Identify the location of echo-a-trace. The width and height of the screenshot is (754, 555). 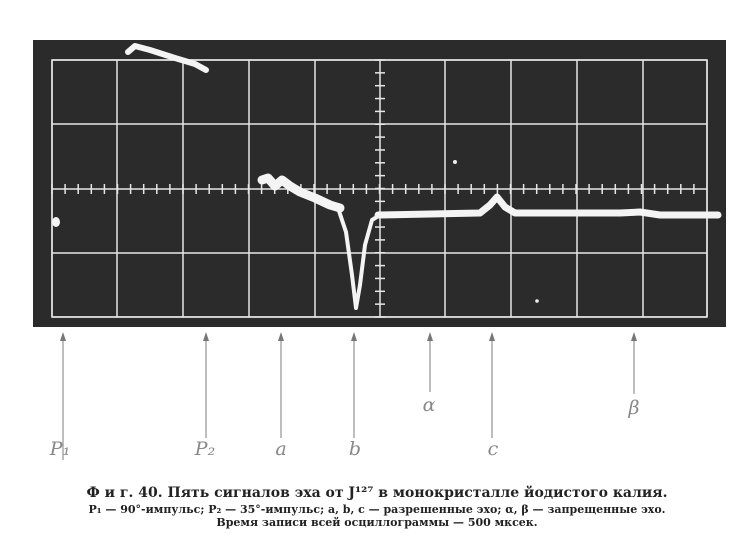
(301, 193).